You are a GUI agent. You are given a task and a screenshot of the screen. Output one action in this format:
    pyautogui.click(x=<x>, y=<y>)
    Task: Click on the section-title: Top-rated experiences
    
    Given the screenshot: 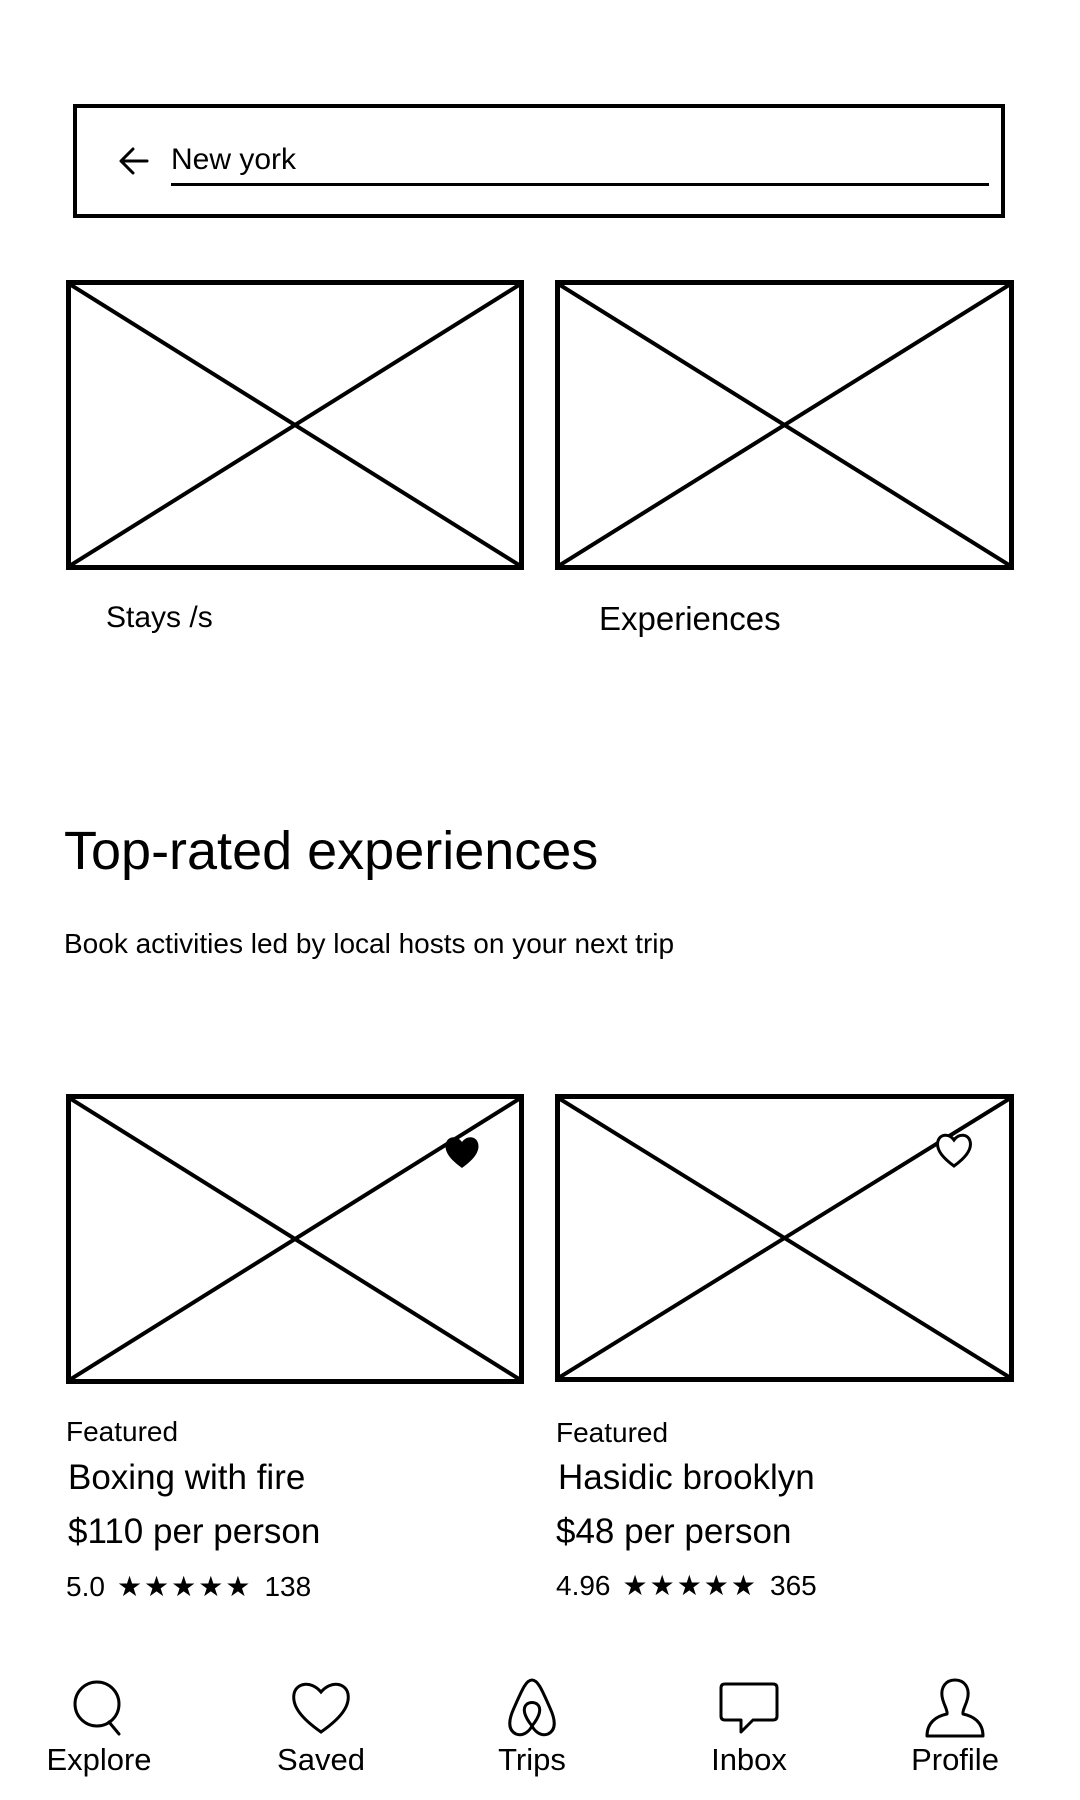 What is the action you would take?
    pyautogui.click(x=331, y=851)
    